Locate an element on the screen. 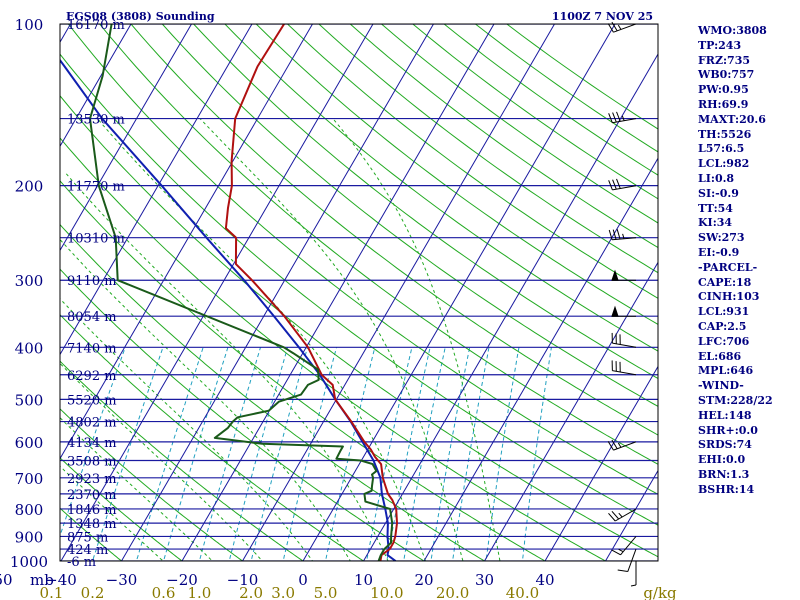 The width and height of the screenshot is (800, 600). moist-adiabat-line is located at coordinates (161, 461).